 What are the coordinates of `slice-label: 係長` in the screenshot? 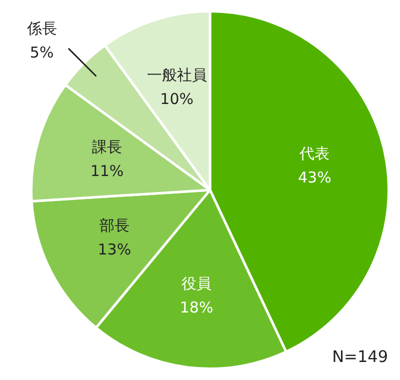 It's located at (41, 29).